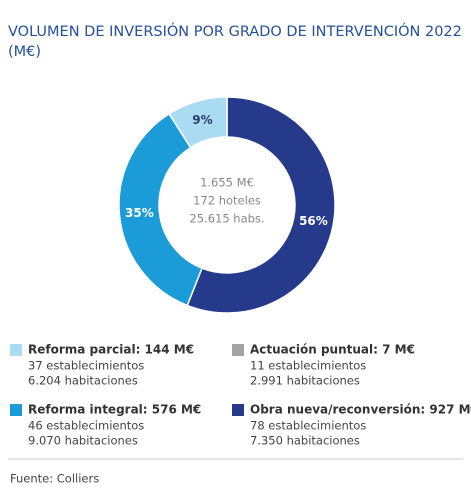 The image size is (471, 493). What do you see at coordinates (308, 366) in the screenshot?
I see `legend-detail: 11 establecimientos` at bounding box center [308, 366].